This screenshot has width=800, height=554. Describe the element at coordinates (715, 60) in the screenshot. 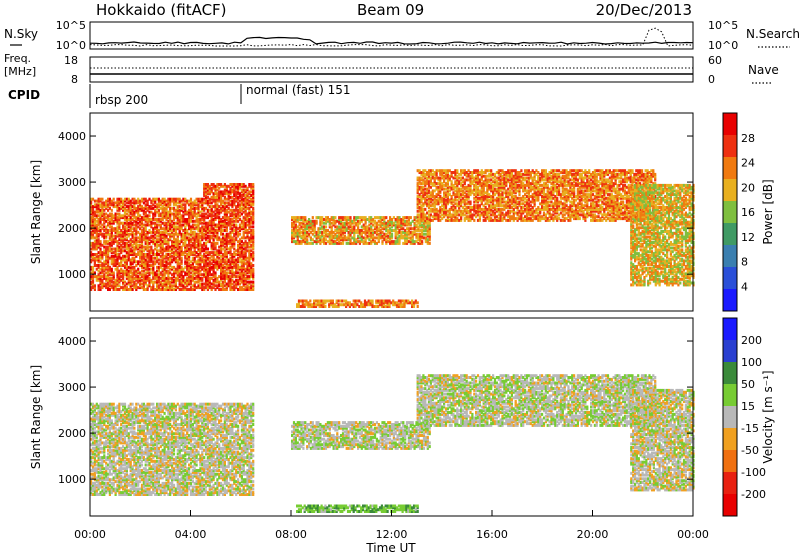

I see `nave-tick-top: 60` at that location.